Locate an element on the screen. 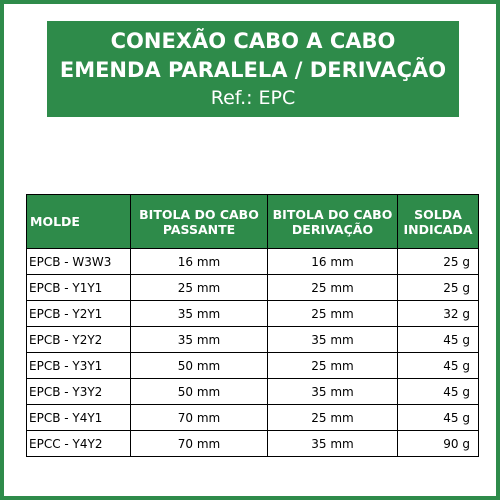  header-solda-line2: INDICADA is located at coordinates (438, 229).